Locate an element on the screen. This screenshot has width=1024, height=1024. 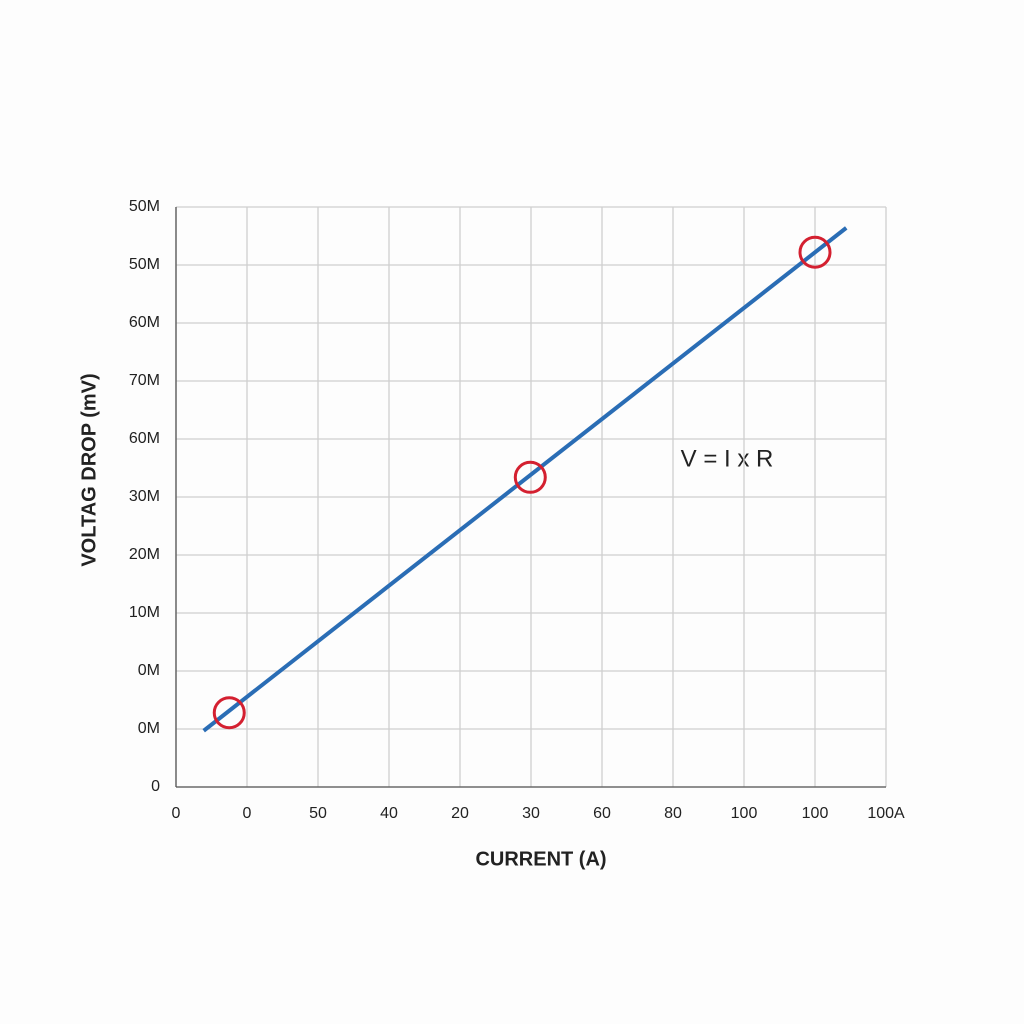
annotation: V = I x R is located at coordinates (727, 458).